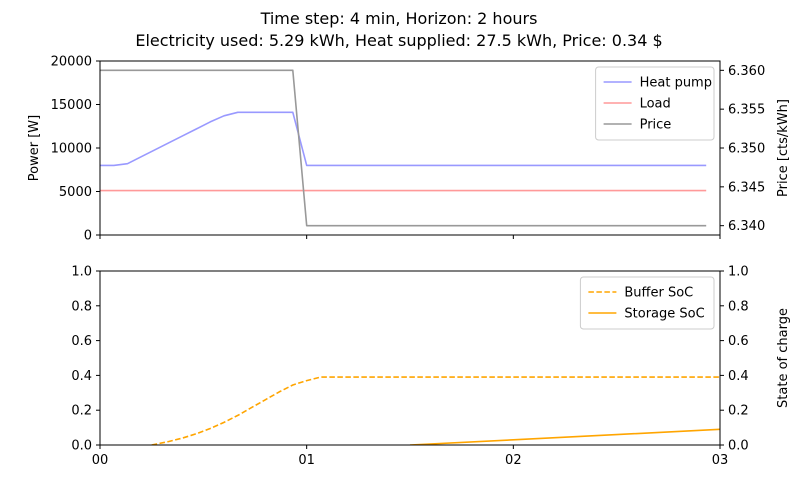  I want to click on series-line-buffer-soc, so click(435, 410).